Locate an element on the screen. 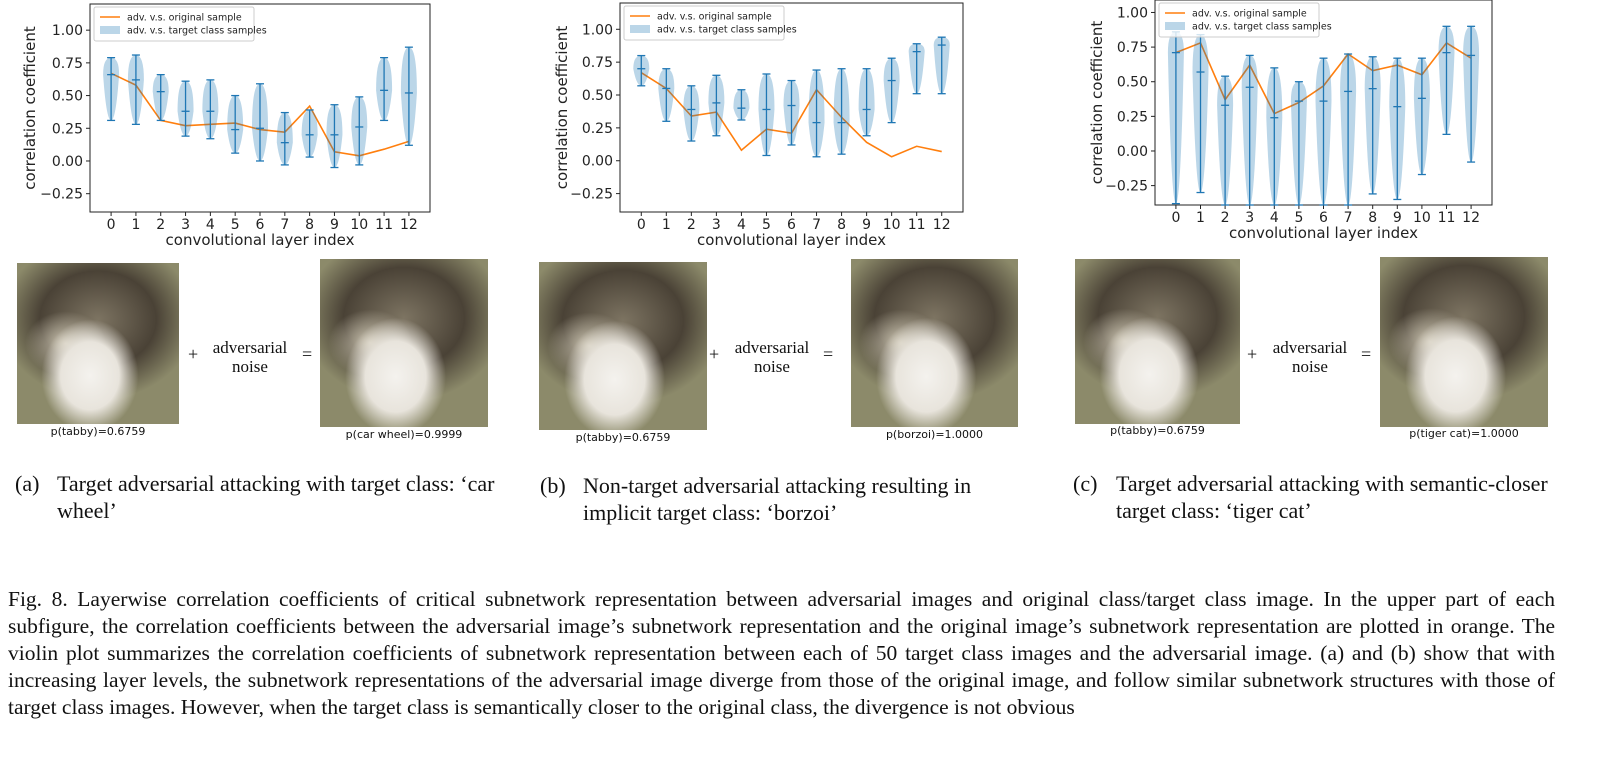 The image size is (1613, 771). subfigure-label: (a) is located at coordinates (27, 483).